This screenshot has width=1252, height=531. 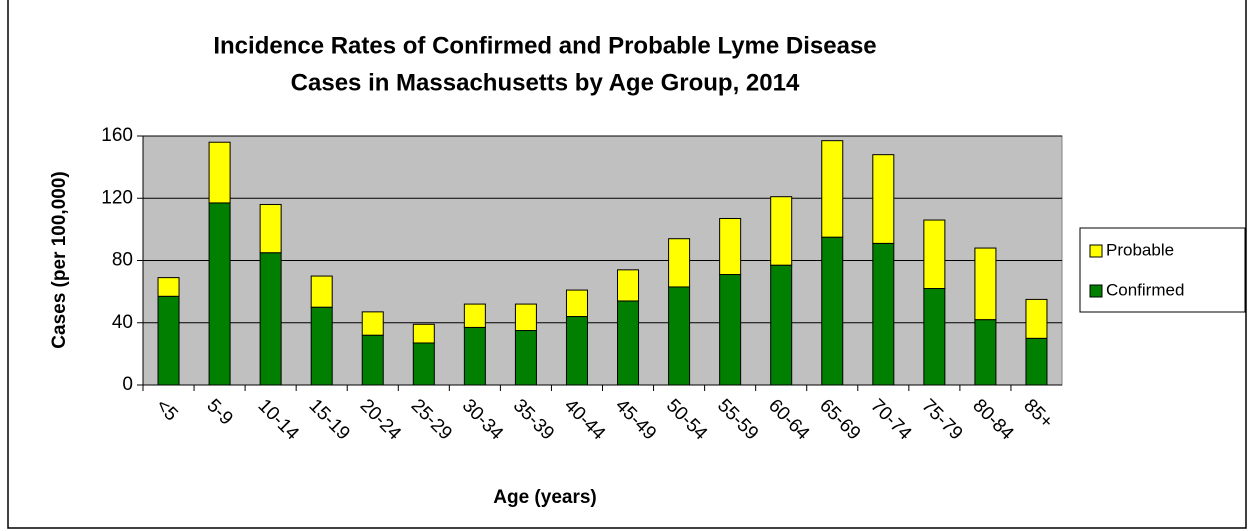 I want to click on y-tick-label: 80, so click(x=122, y=260).